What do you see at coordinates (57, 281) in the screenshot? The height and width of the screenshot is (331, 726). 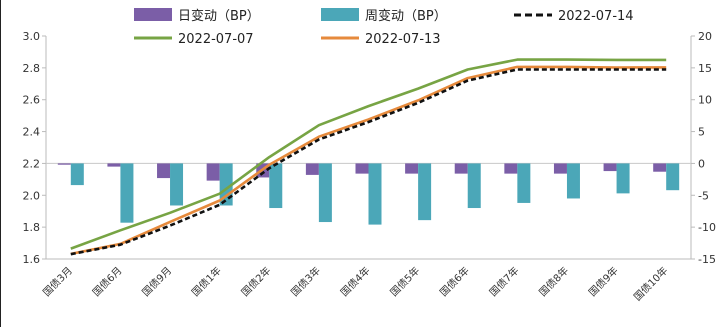 I see `x-tick-label: 国债3月` at bounding box center [57, 281].